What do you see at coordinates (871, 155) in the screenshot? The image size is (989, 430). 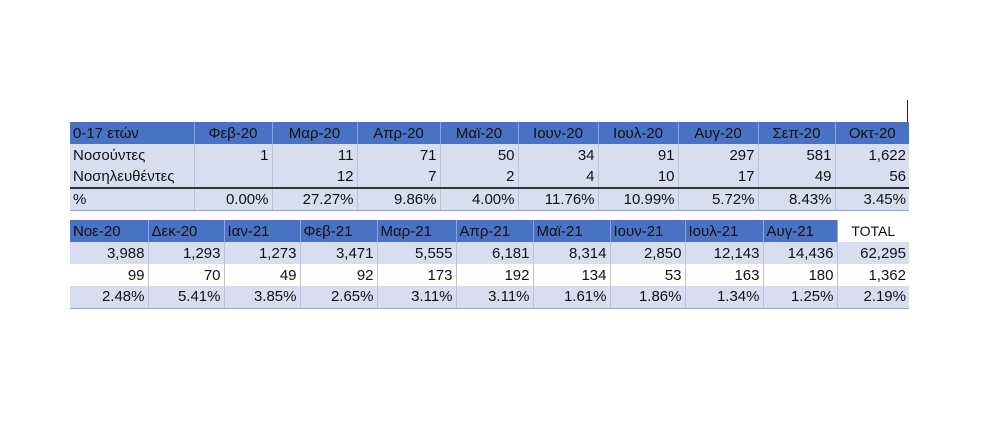 I see `table-cell: 1,622` at bounding box center [871, 155].